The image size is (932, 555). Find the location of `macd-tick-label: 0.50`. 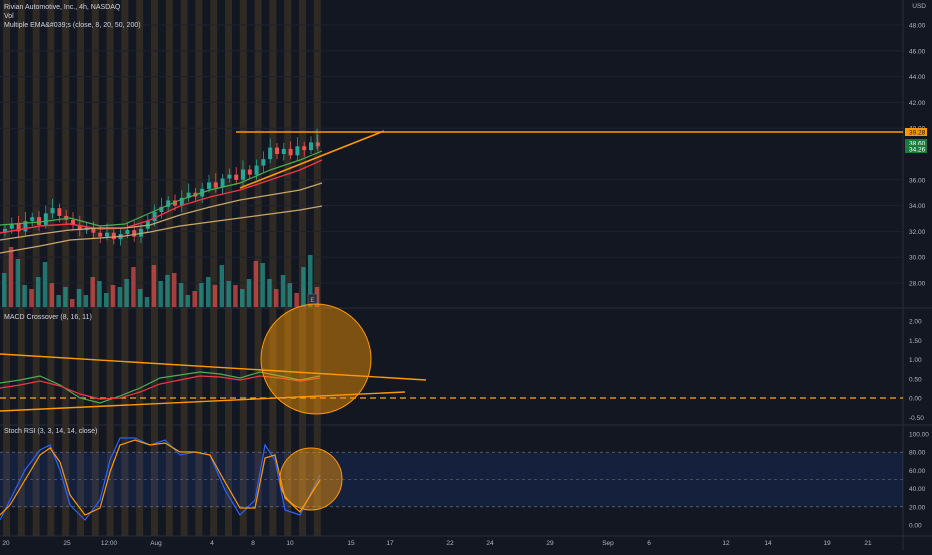

macd-tick-label: 0.50 is located at coordinates (915, 379).